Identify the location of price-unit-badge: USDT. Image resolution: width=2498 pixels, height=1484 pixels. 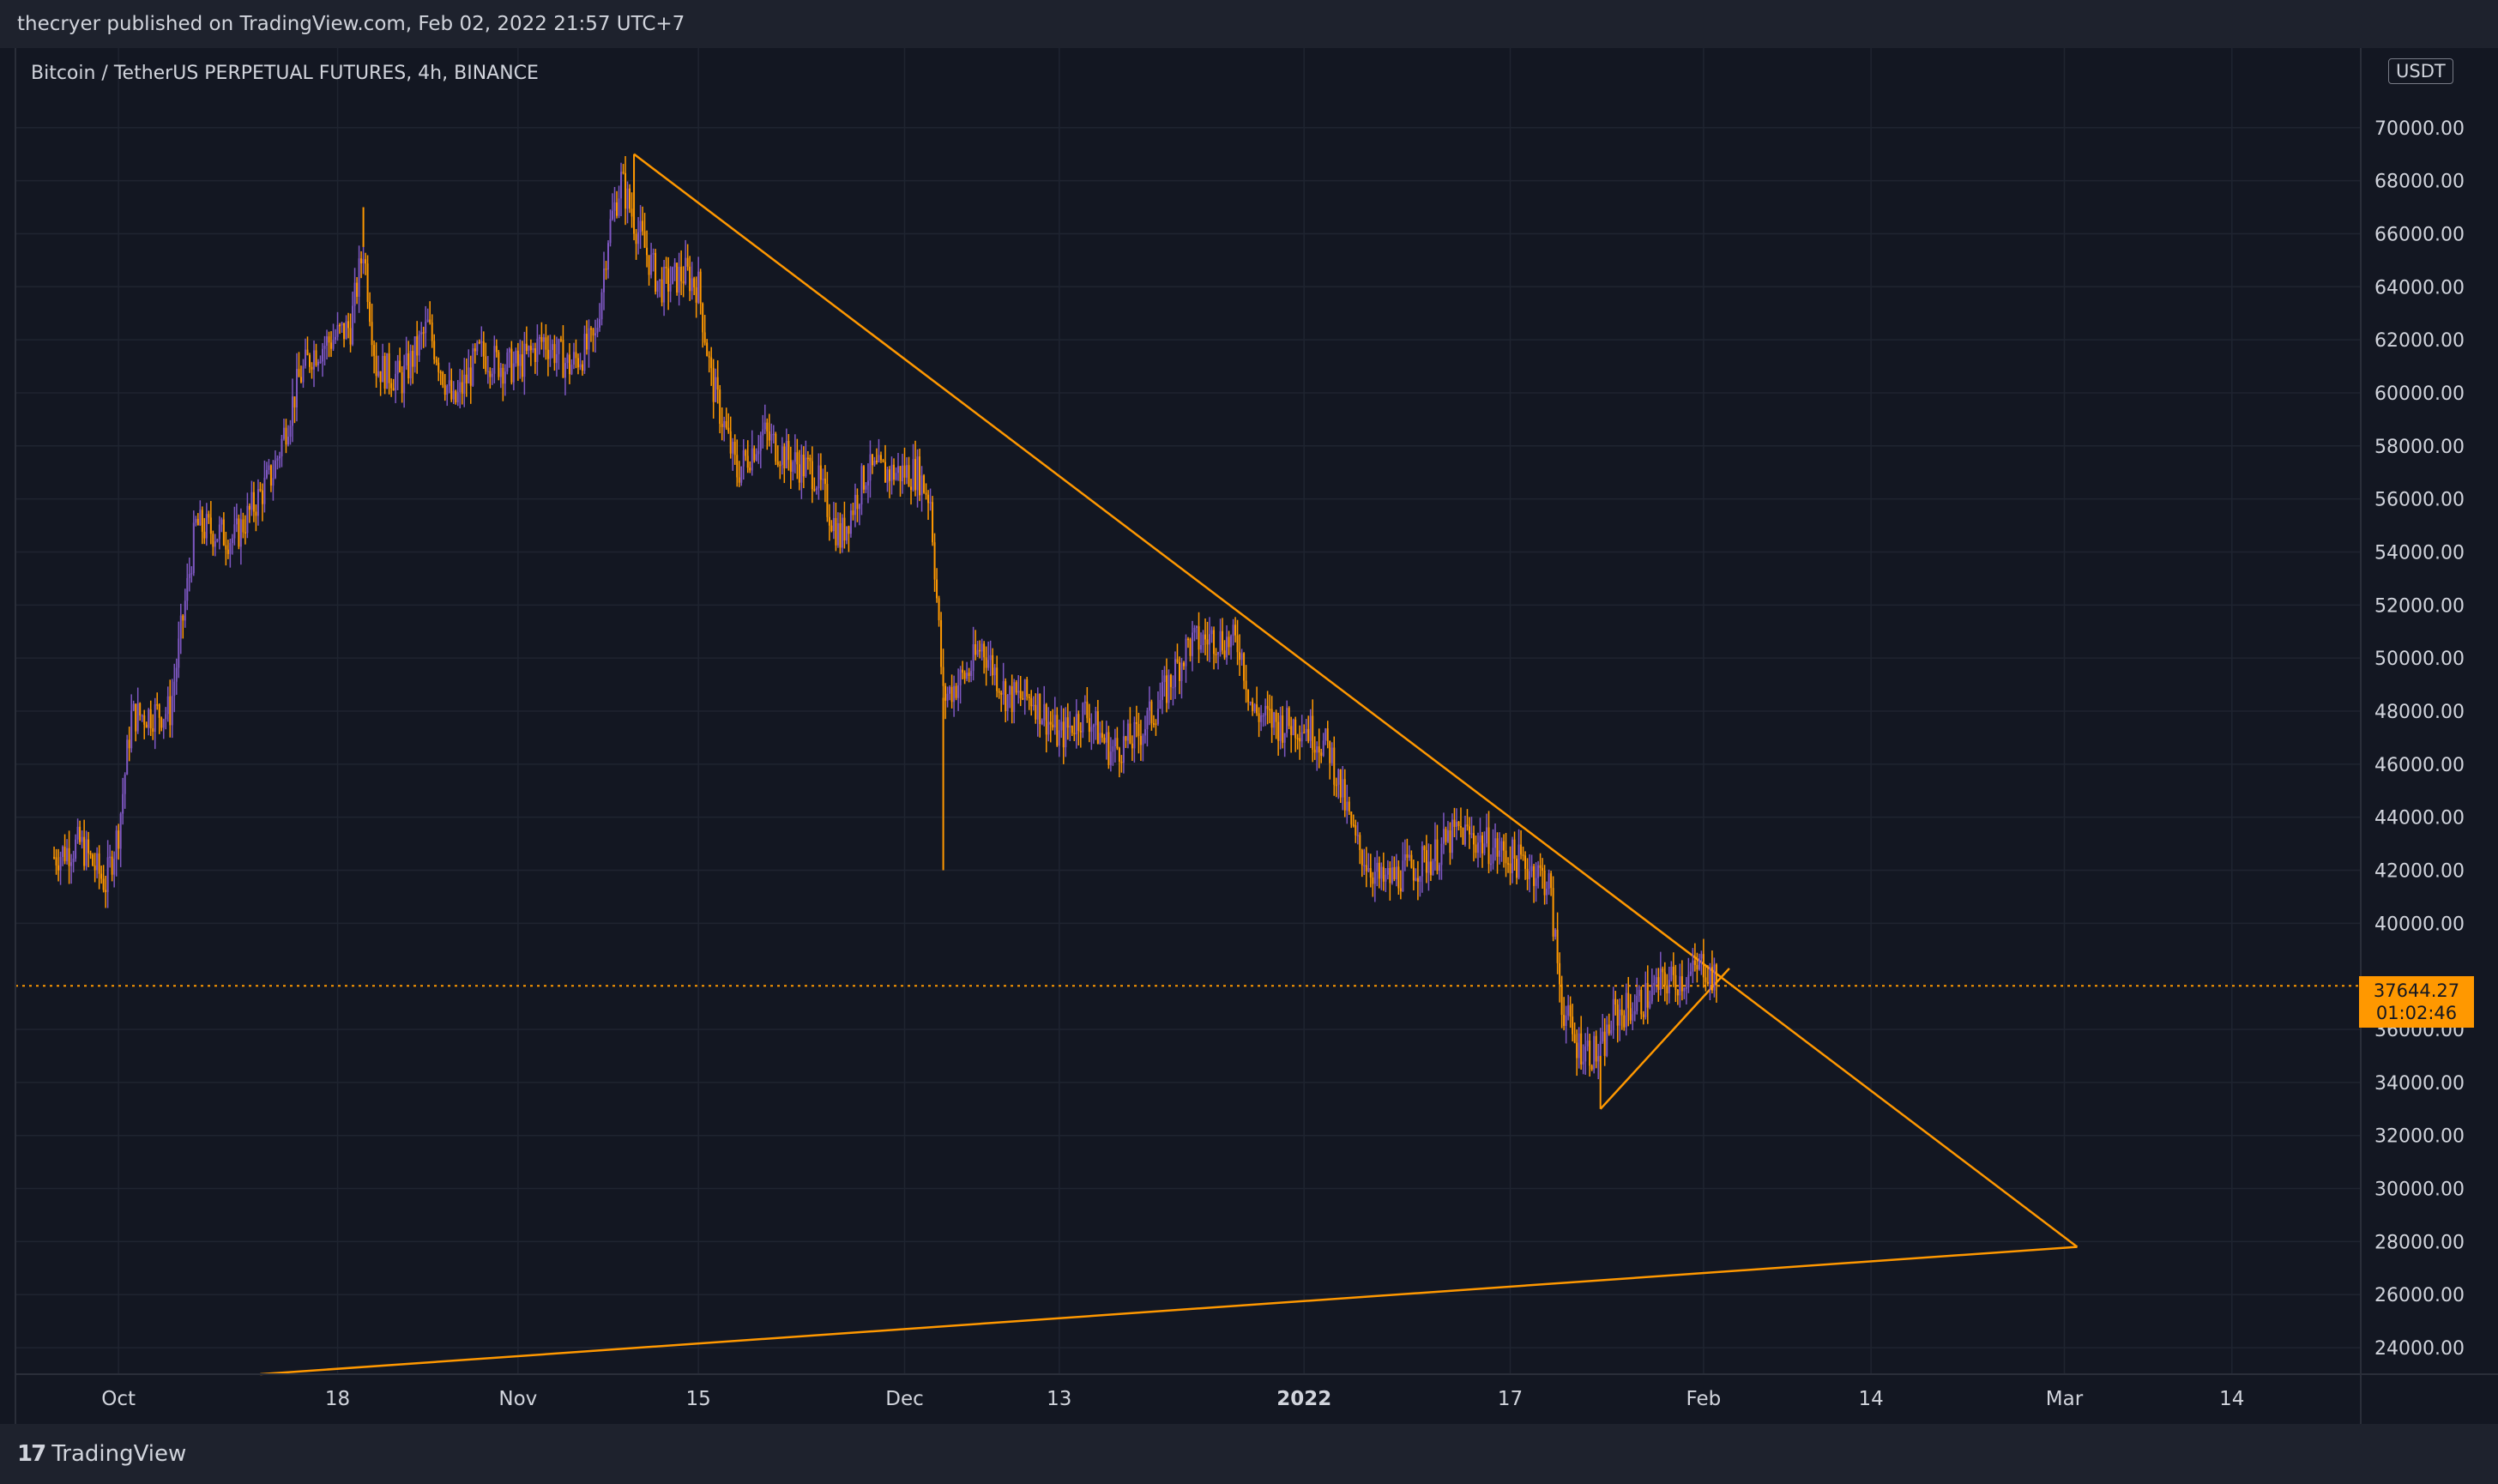
(2420, 71).